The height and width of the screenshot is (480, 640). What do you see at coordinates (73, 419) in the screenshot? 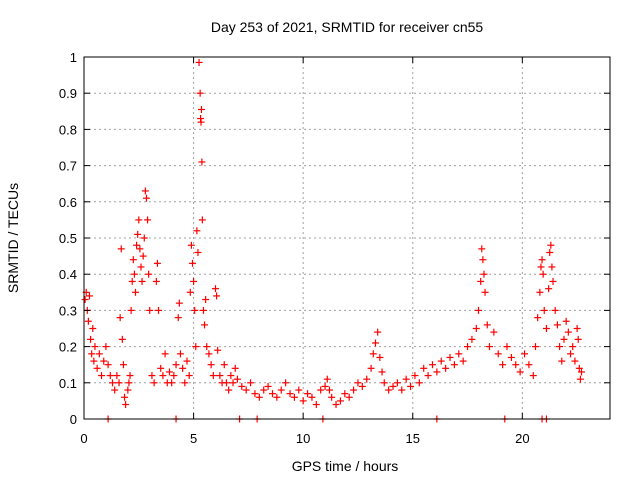
I see `y-tick-label: 0` at bounding box center [73, 419].